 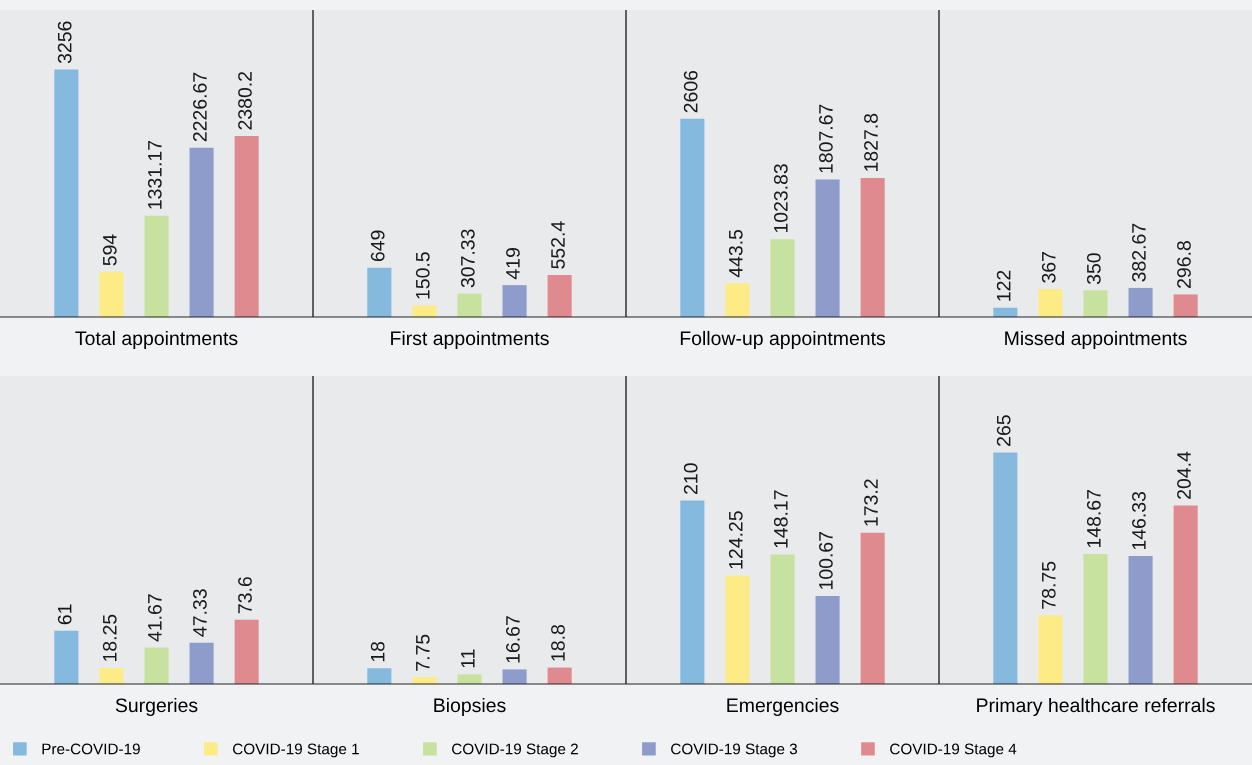 What do you see at coordinates (470, 340) in the screenshot?
I see `x-tick-label: First appointments` at bounding box center [470, 340].